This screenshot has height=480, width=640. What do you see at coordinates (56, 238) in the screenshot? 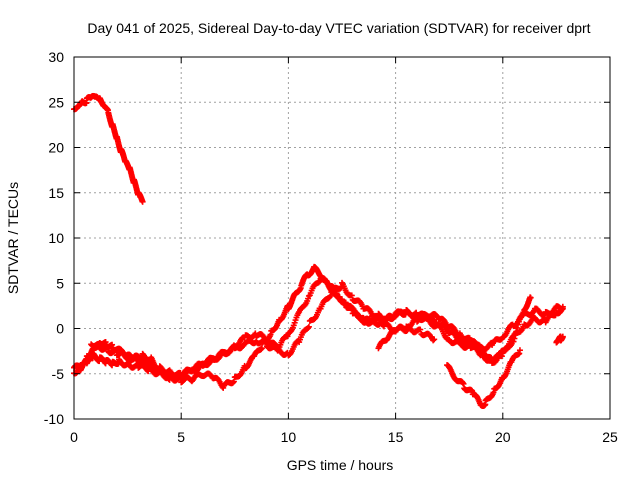
I see `y-tick-label: 10` at bounding box center [56, 238].